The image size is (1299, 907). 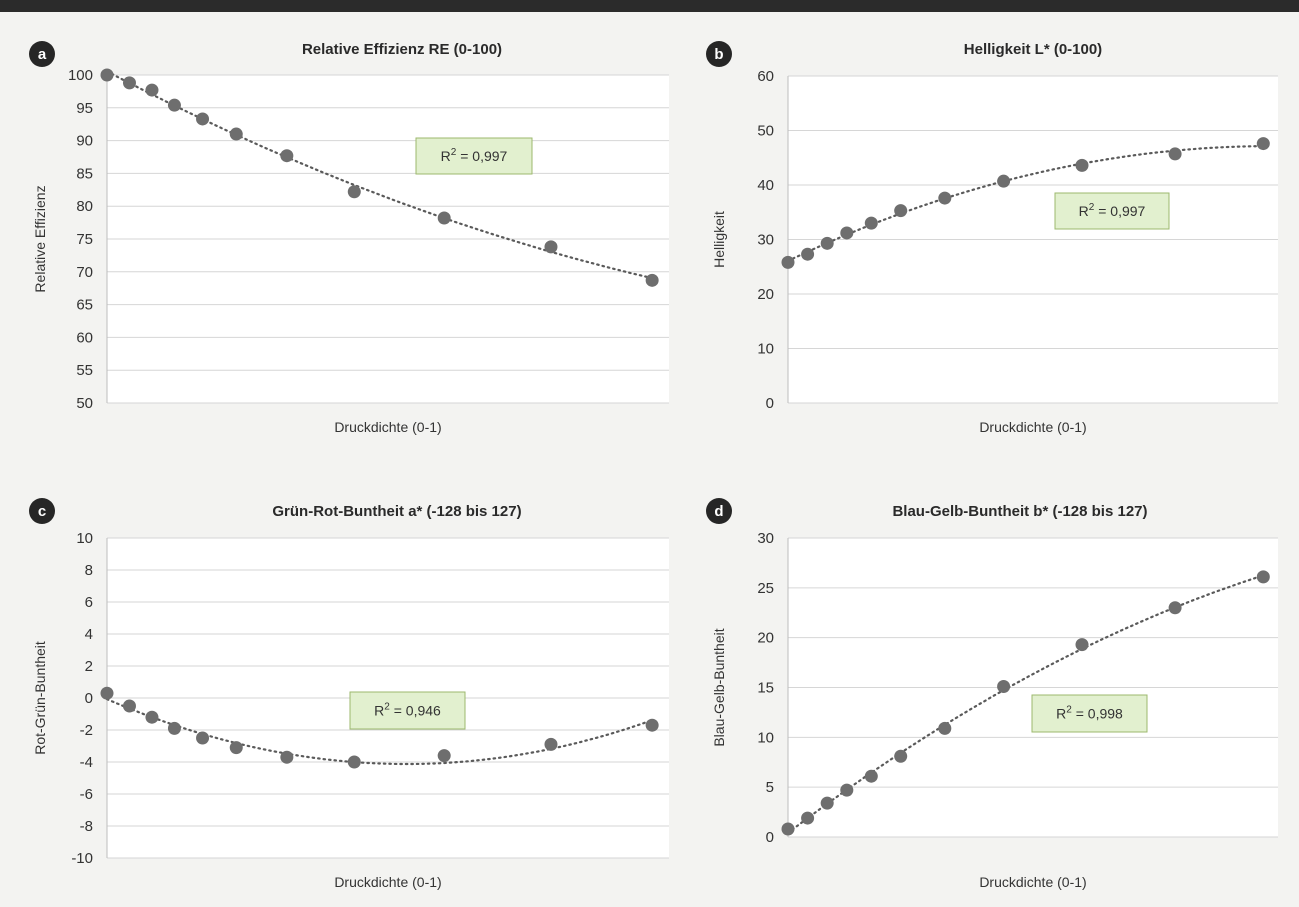 What do you see at coordinates (1019, 511) in the screenshot?
I see `chart-title: Blau-Gelb-Buntheit b* (-128 bis 127)` at bounding box center [1019, 511].